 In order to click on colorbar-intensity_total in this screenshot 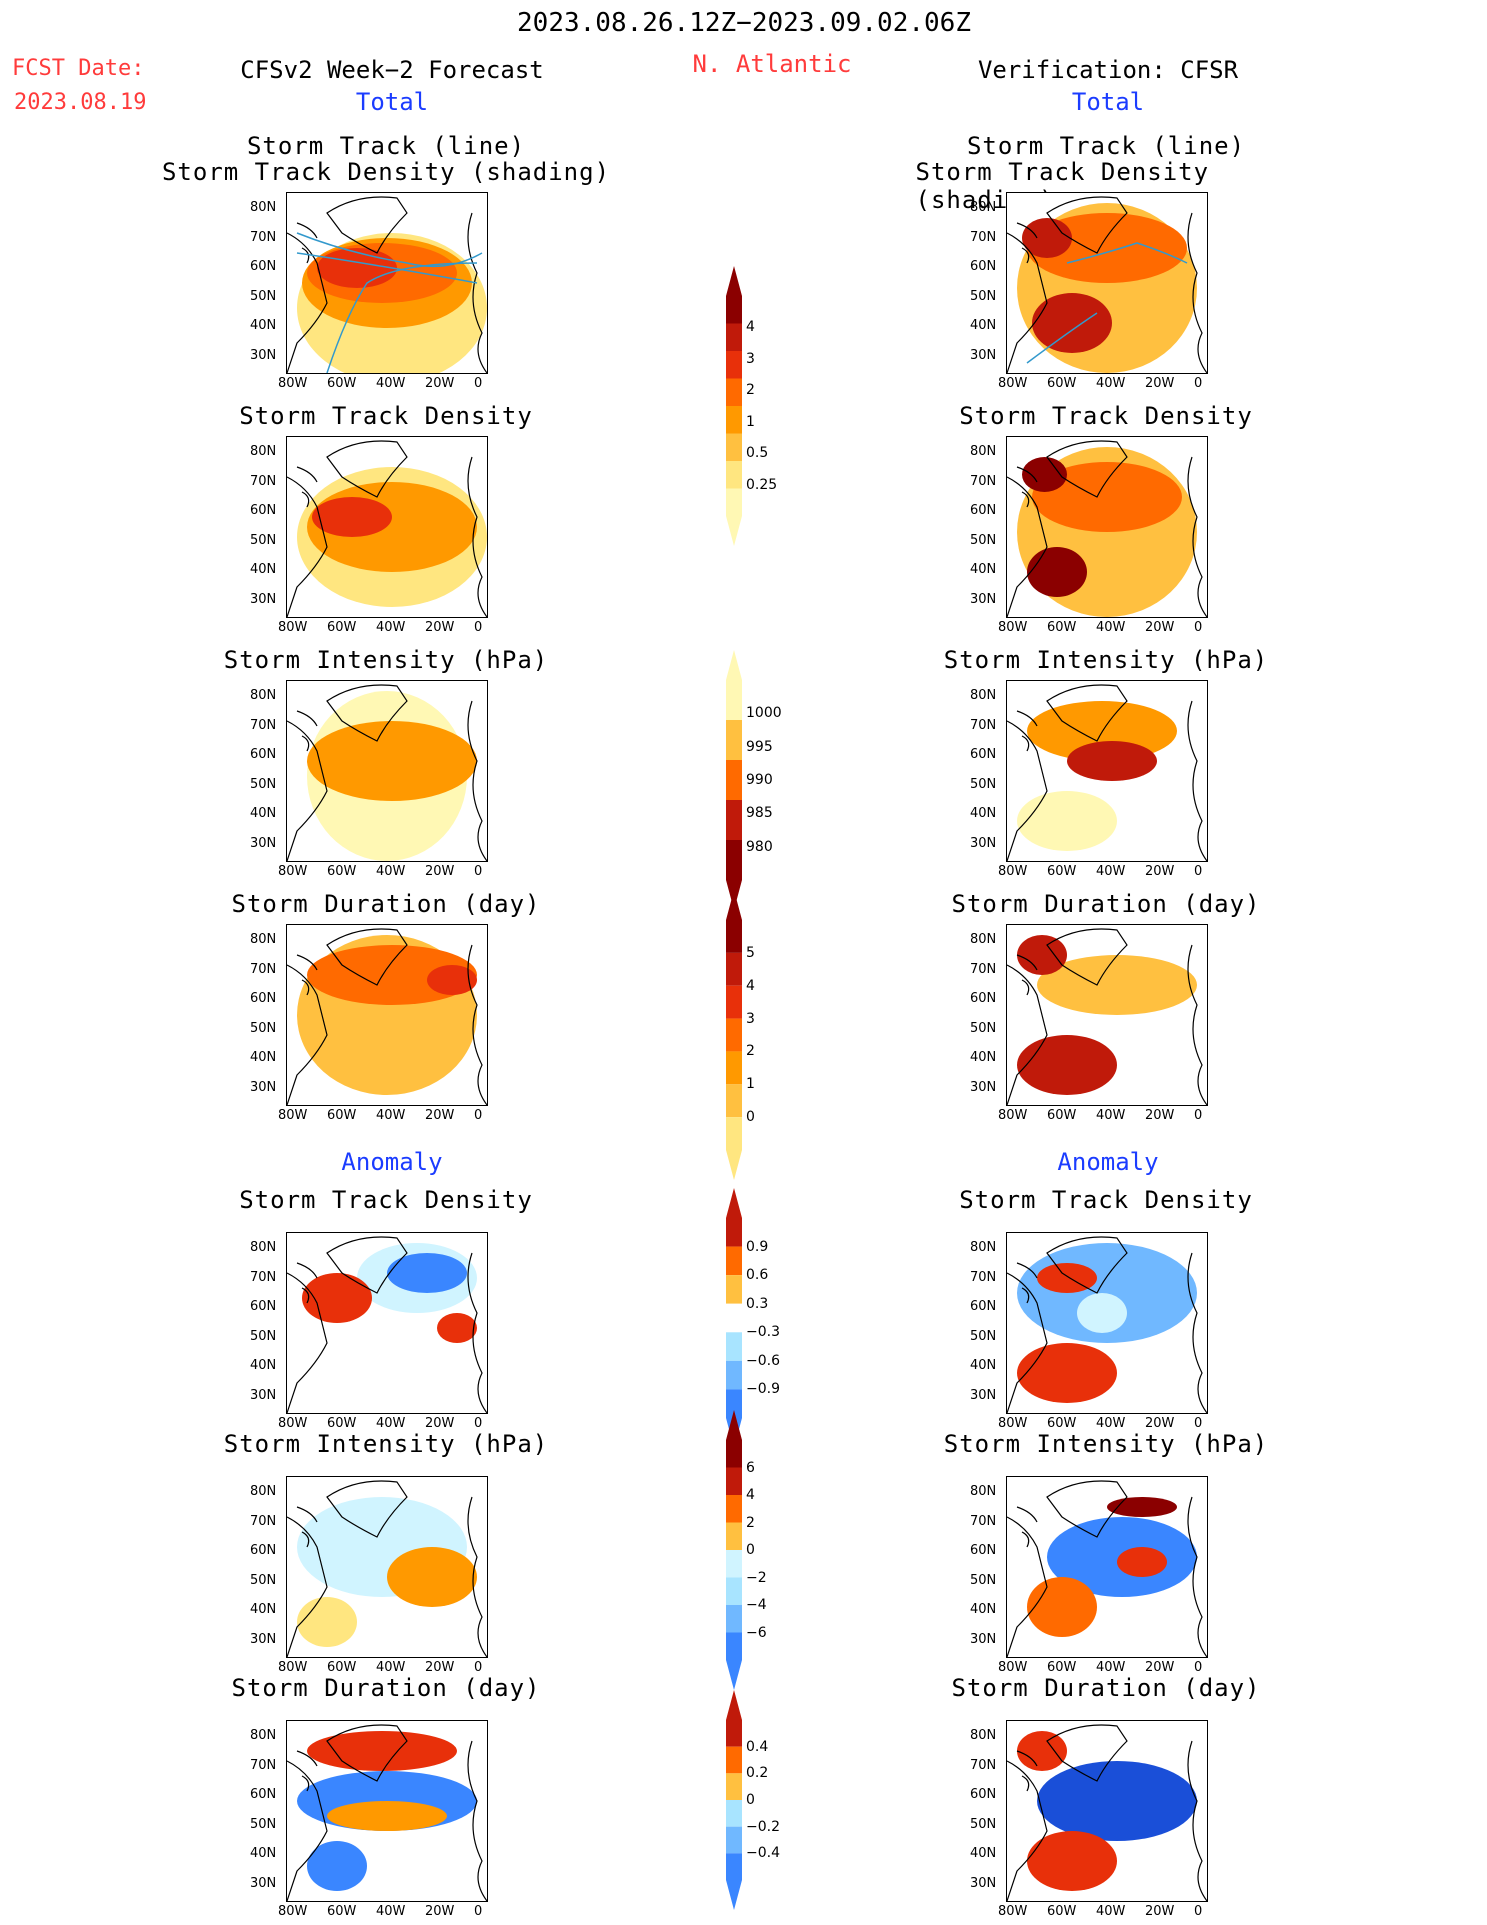, I will do `click(734, 780)`.